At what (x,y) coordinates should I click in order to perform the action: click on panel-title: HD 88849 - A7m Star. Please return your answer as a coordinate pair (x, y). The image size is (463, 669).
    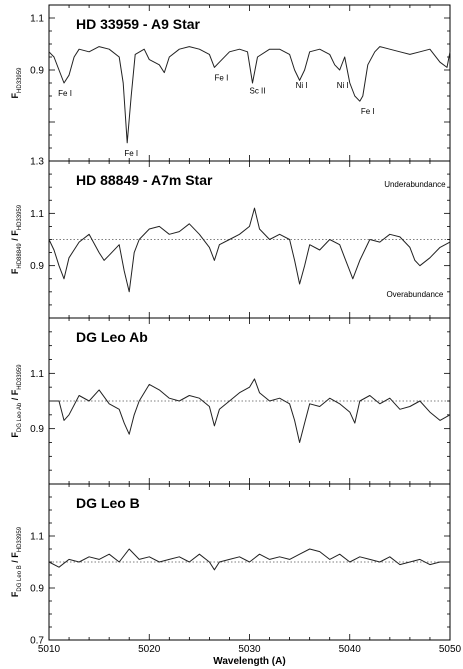
    Looking at the image, I should click on (144, 180).